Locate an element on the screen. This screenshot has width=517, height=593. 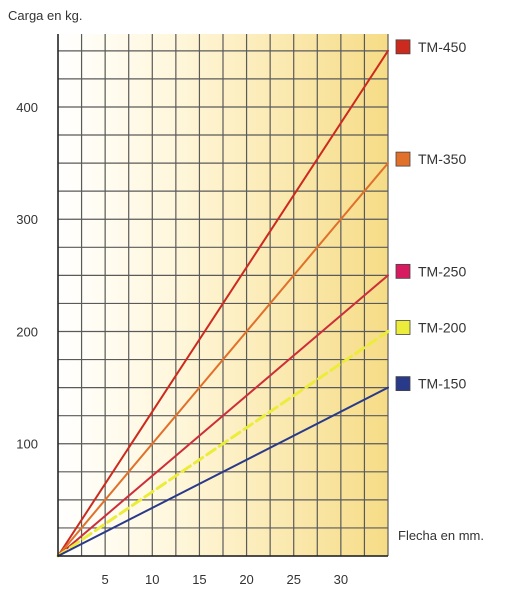
y-axis-title: Carga en kg. is located at coordinates (45, 15).